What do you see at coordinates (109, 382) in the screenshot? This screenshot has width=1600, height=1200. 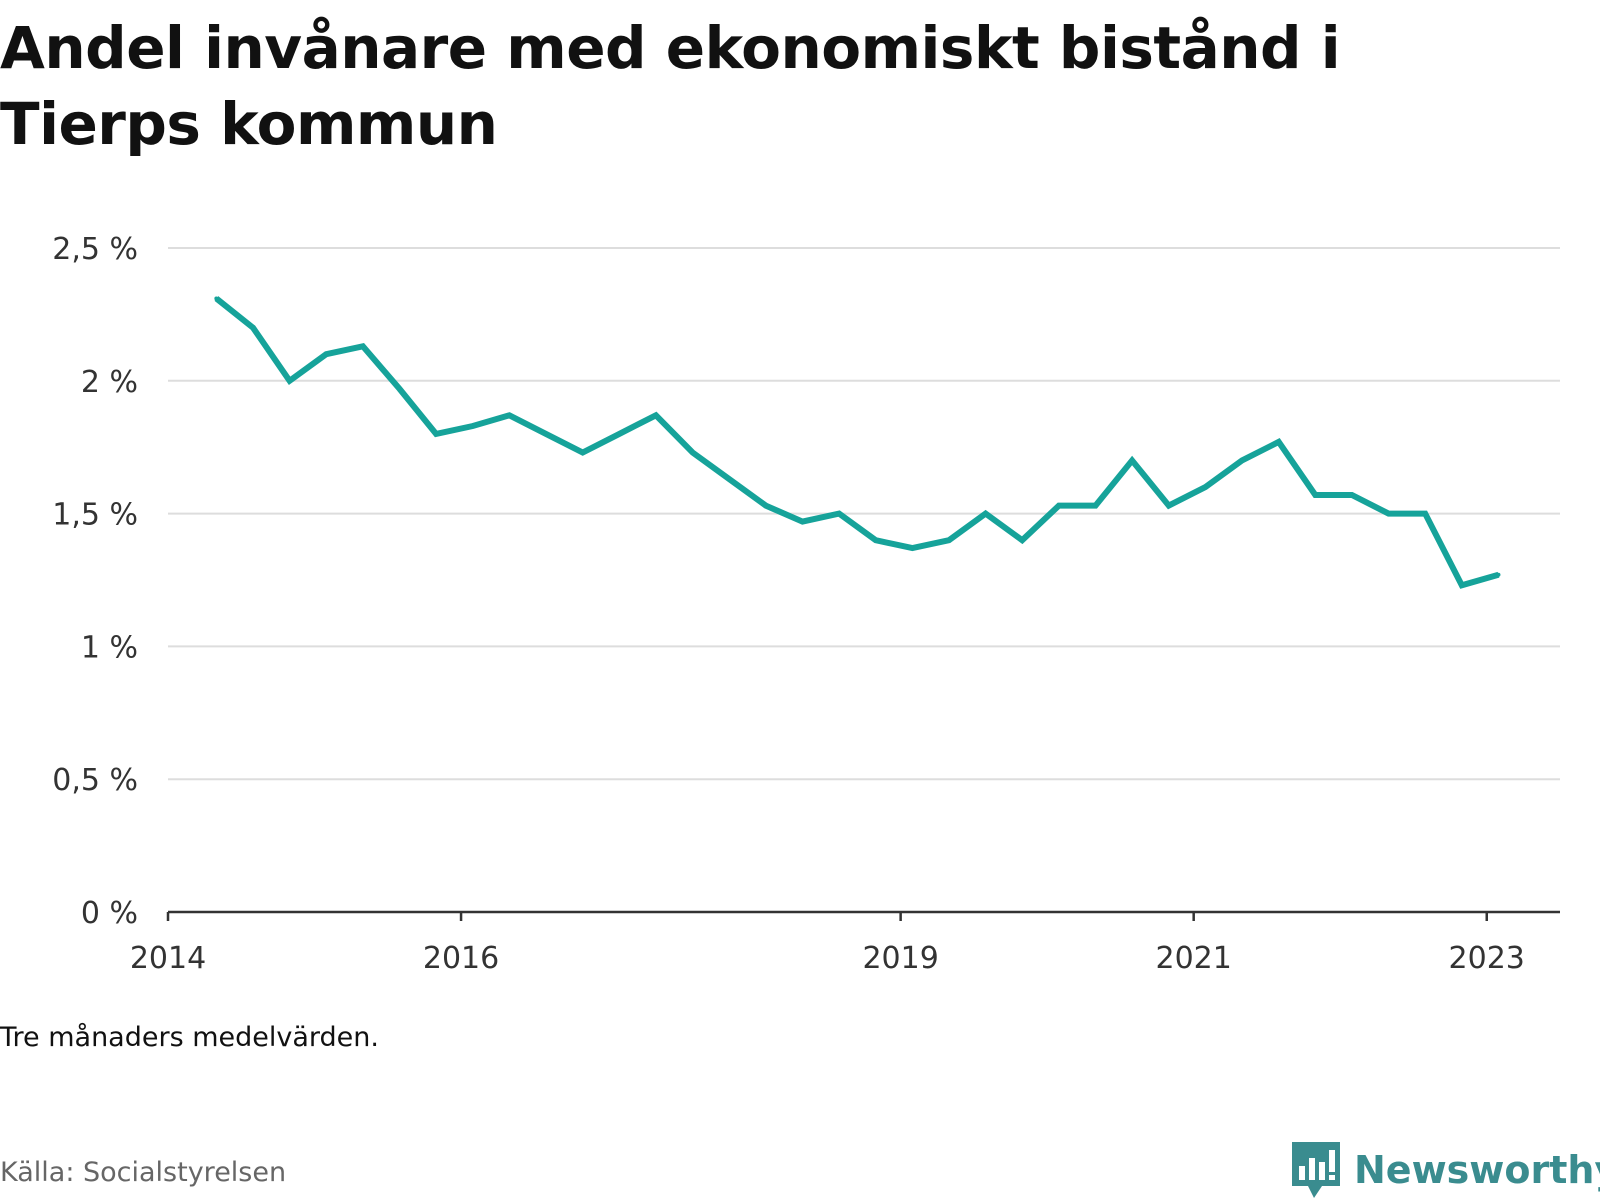 I see `y-tick-label: 2 %` at bounding box center [109, 382].